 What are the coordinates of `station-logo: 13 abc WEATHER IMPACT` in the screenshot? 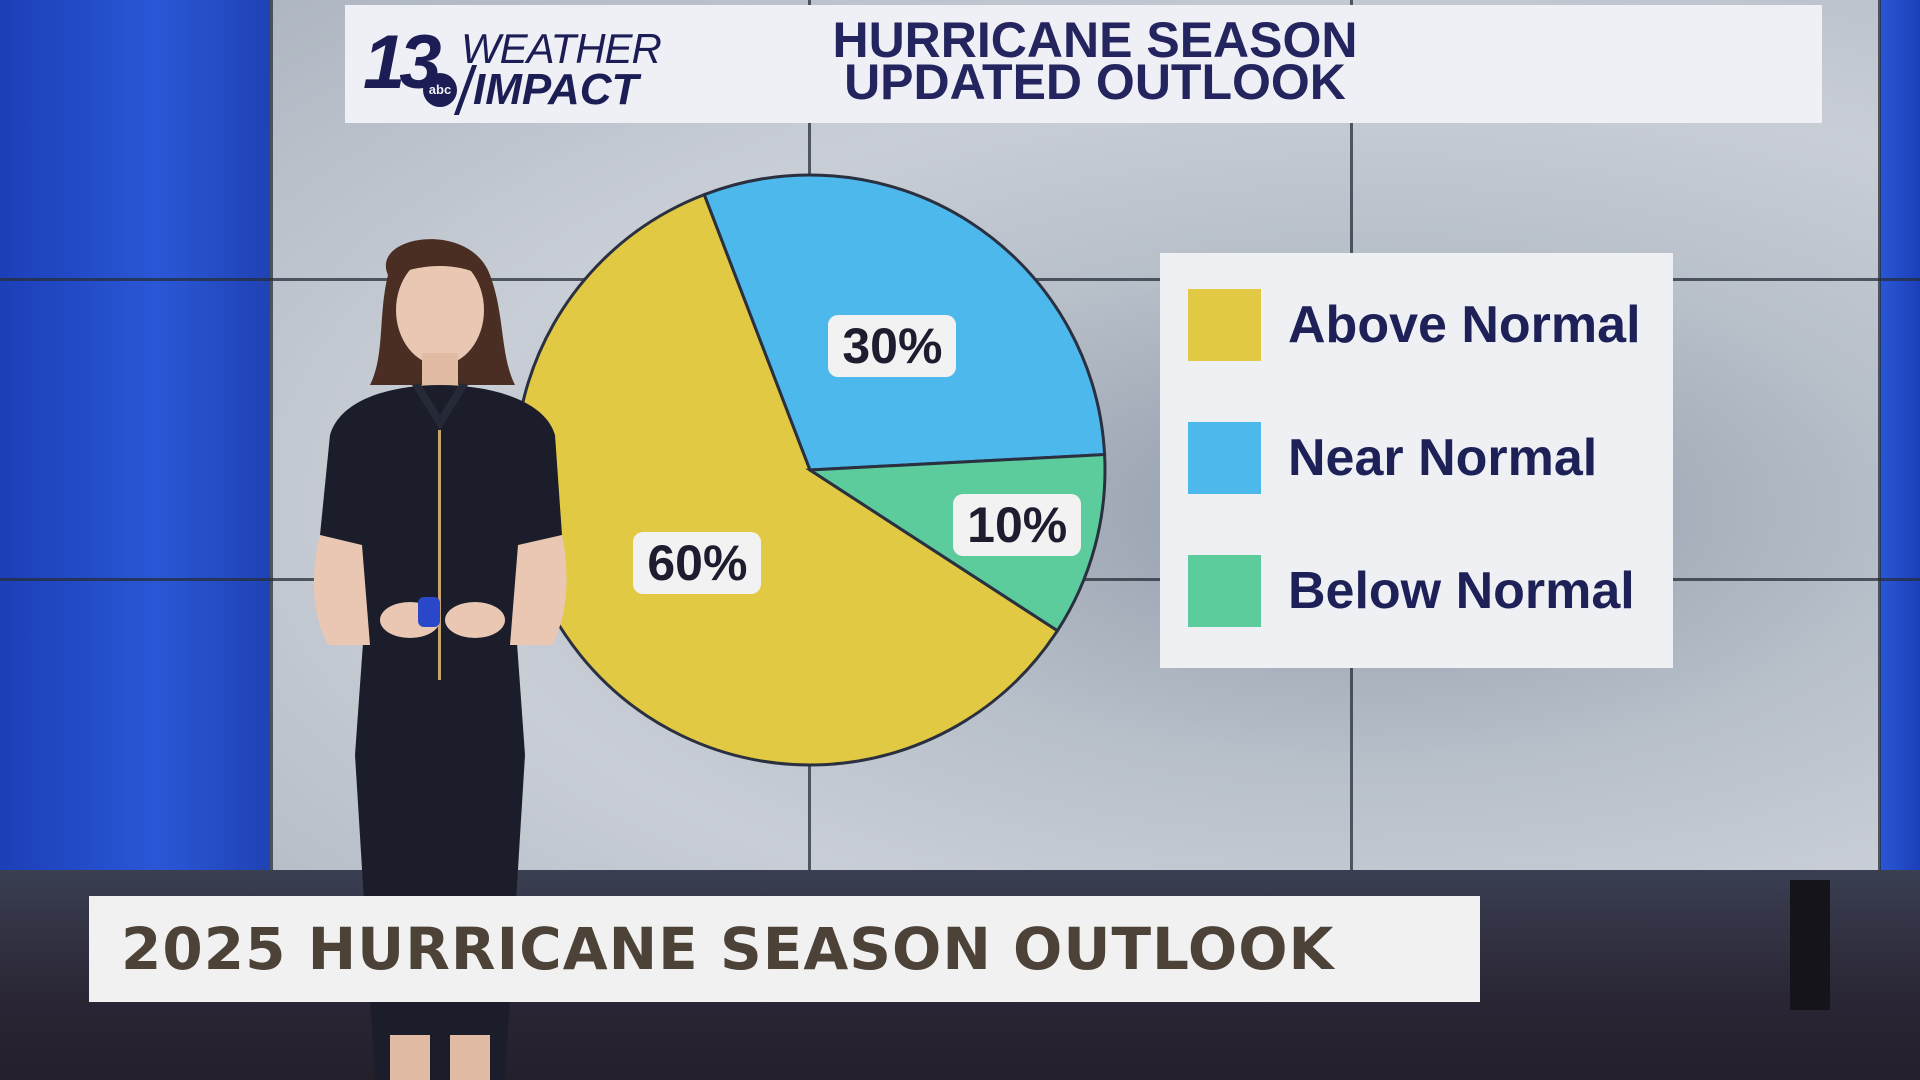 It's located at (513, 70).